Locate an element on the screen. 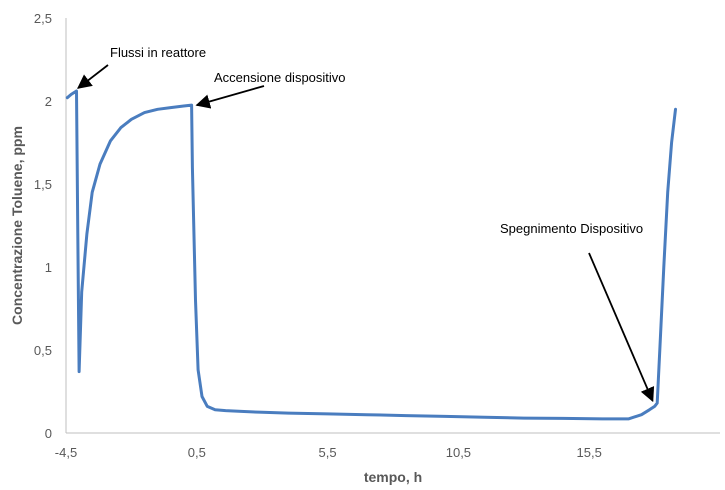 The image size is (725, 490). annotation-arrow-spegnimento is located at coordinates (621, 327).